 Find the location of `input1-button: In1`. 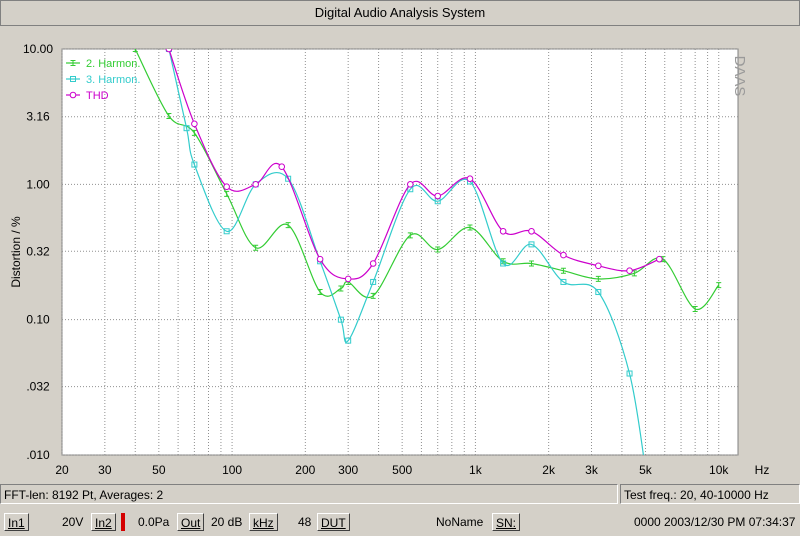

input1-button: In1 is located at coordinates (16, 522).